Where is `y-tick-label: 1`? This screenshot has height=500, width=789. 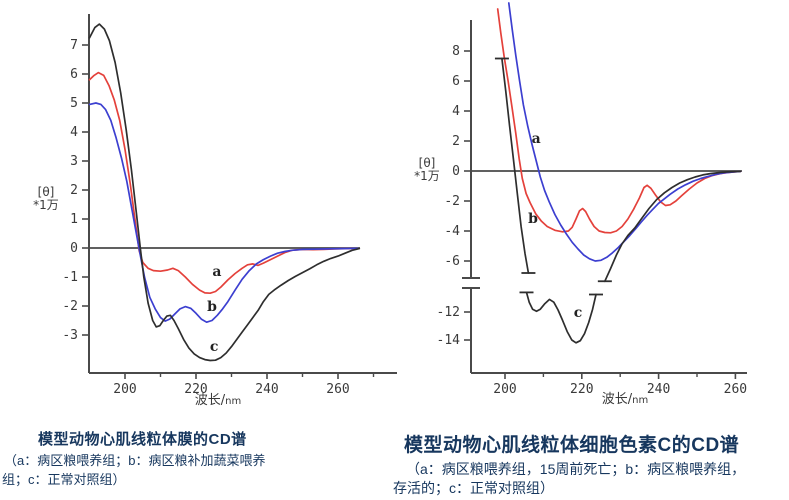 y-tick-label: 1 is located at coordinates (74, 219).